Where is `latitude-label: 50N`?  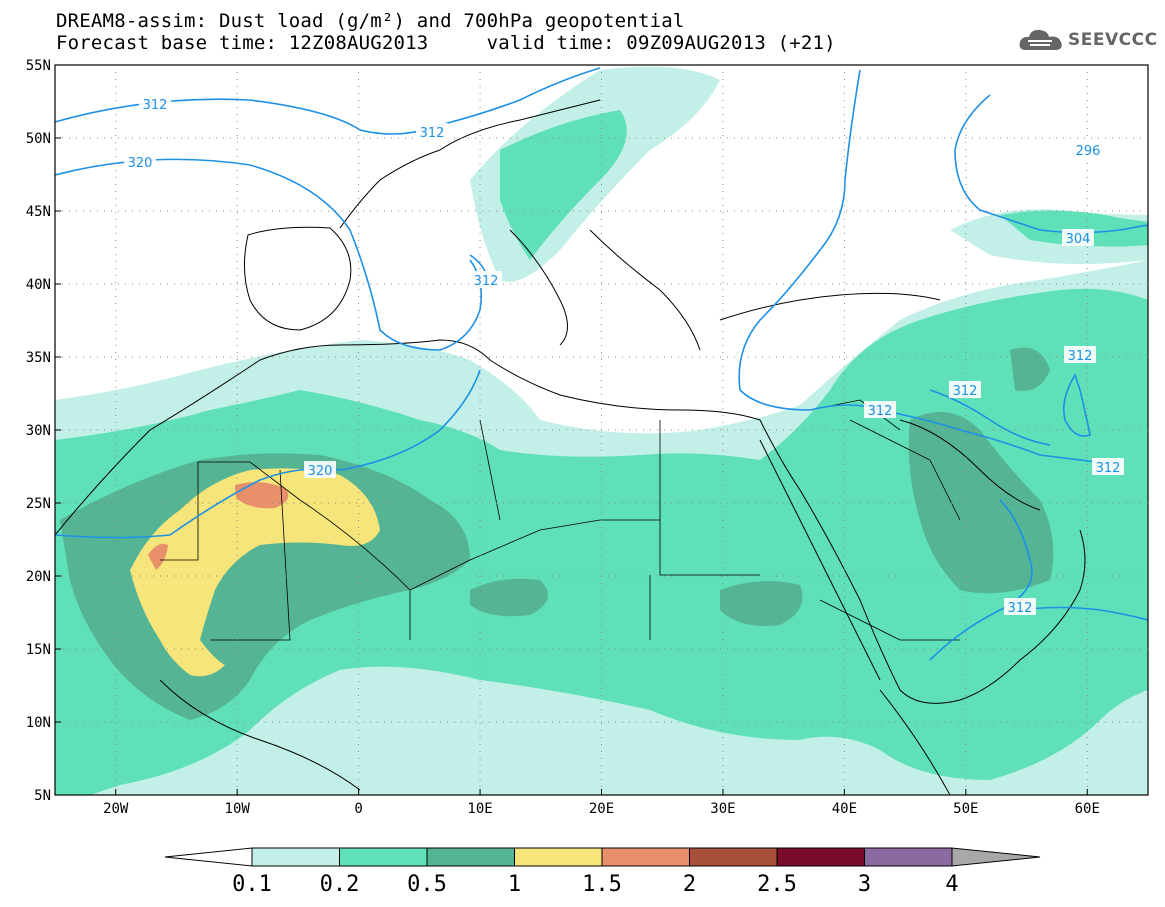 latitude-label: 50N is located at coordinates (38, 139).